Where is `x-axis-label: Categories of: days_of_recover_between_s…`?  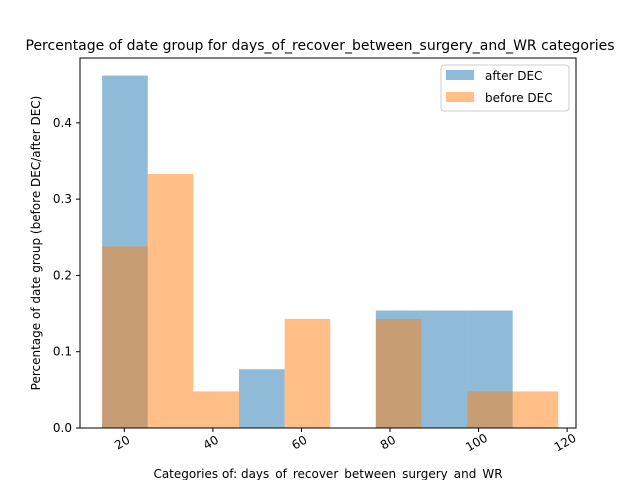 x-axis-label: Categories of: days_of_recover_between_s… is located at coordinates (327, 473).